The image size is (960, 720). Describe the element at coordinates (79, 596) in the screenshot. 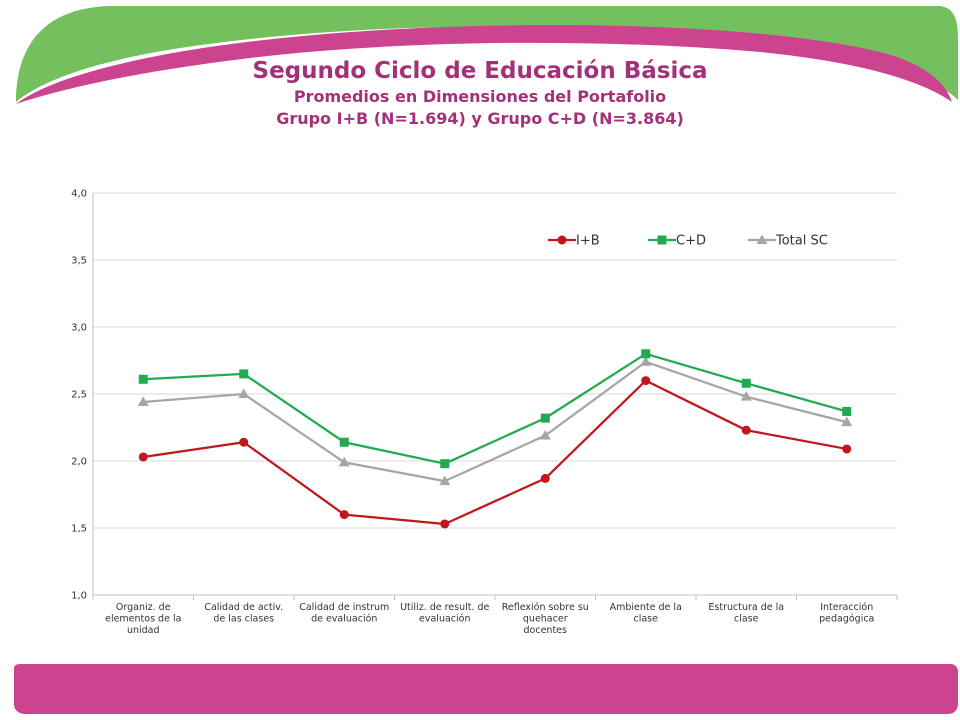

I see `y-tick-label: 1,0` at that location.